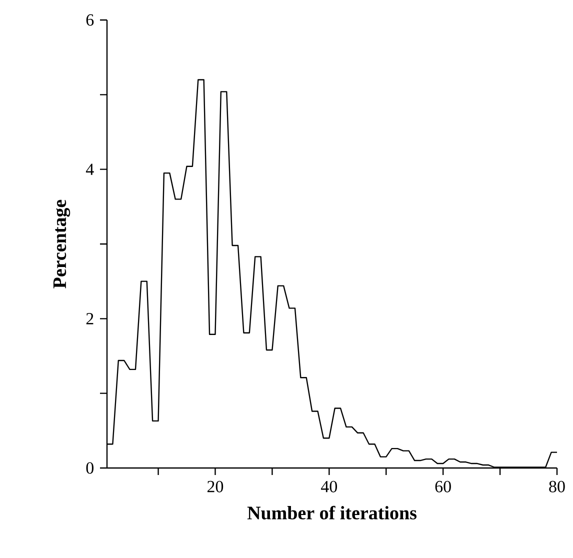  What do you see at coordinates (443, 486) in the screenshot?
I see `x-tick-label: 60` at bounding box center [443, 486].